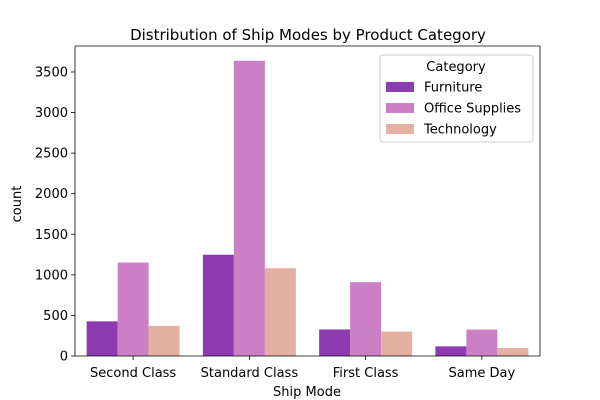 This screenshot has height=400, width=600. I want to click on y-axis: 0 500 1000 1500 2000 2500 3000 3500, so click(55, 215).